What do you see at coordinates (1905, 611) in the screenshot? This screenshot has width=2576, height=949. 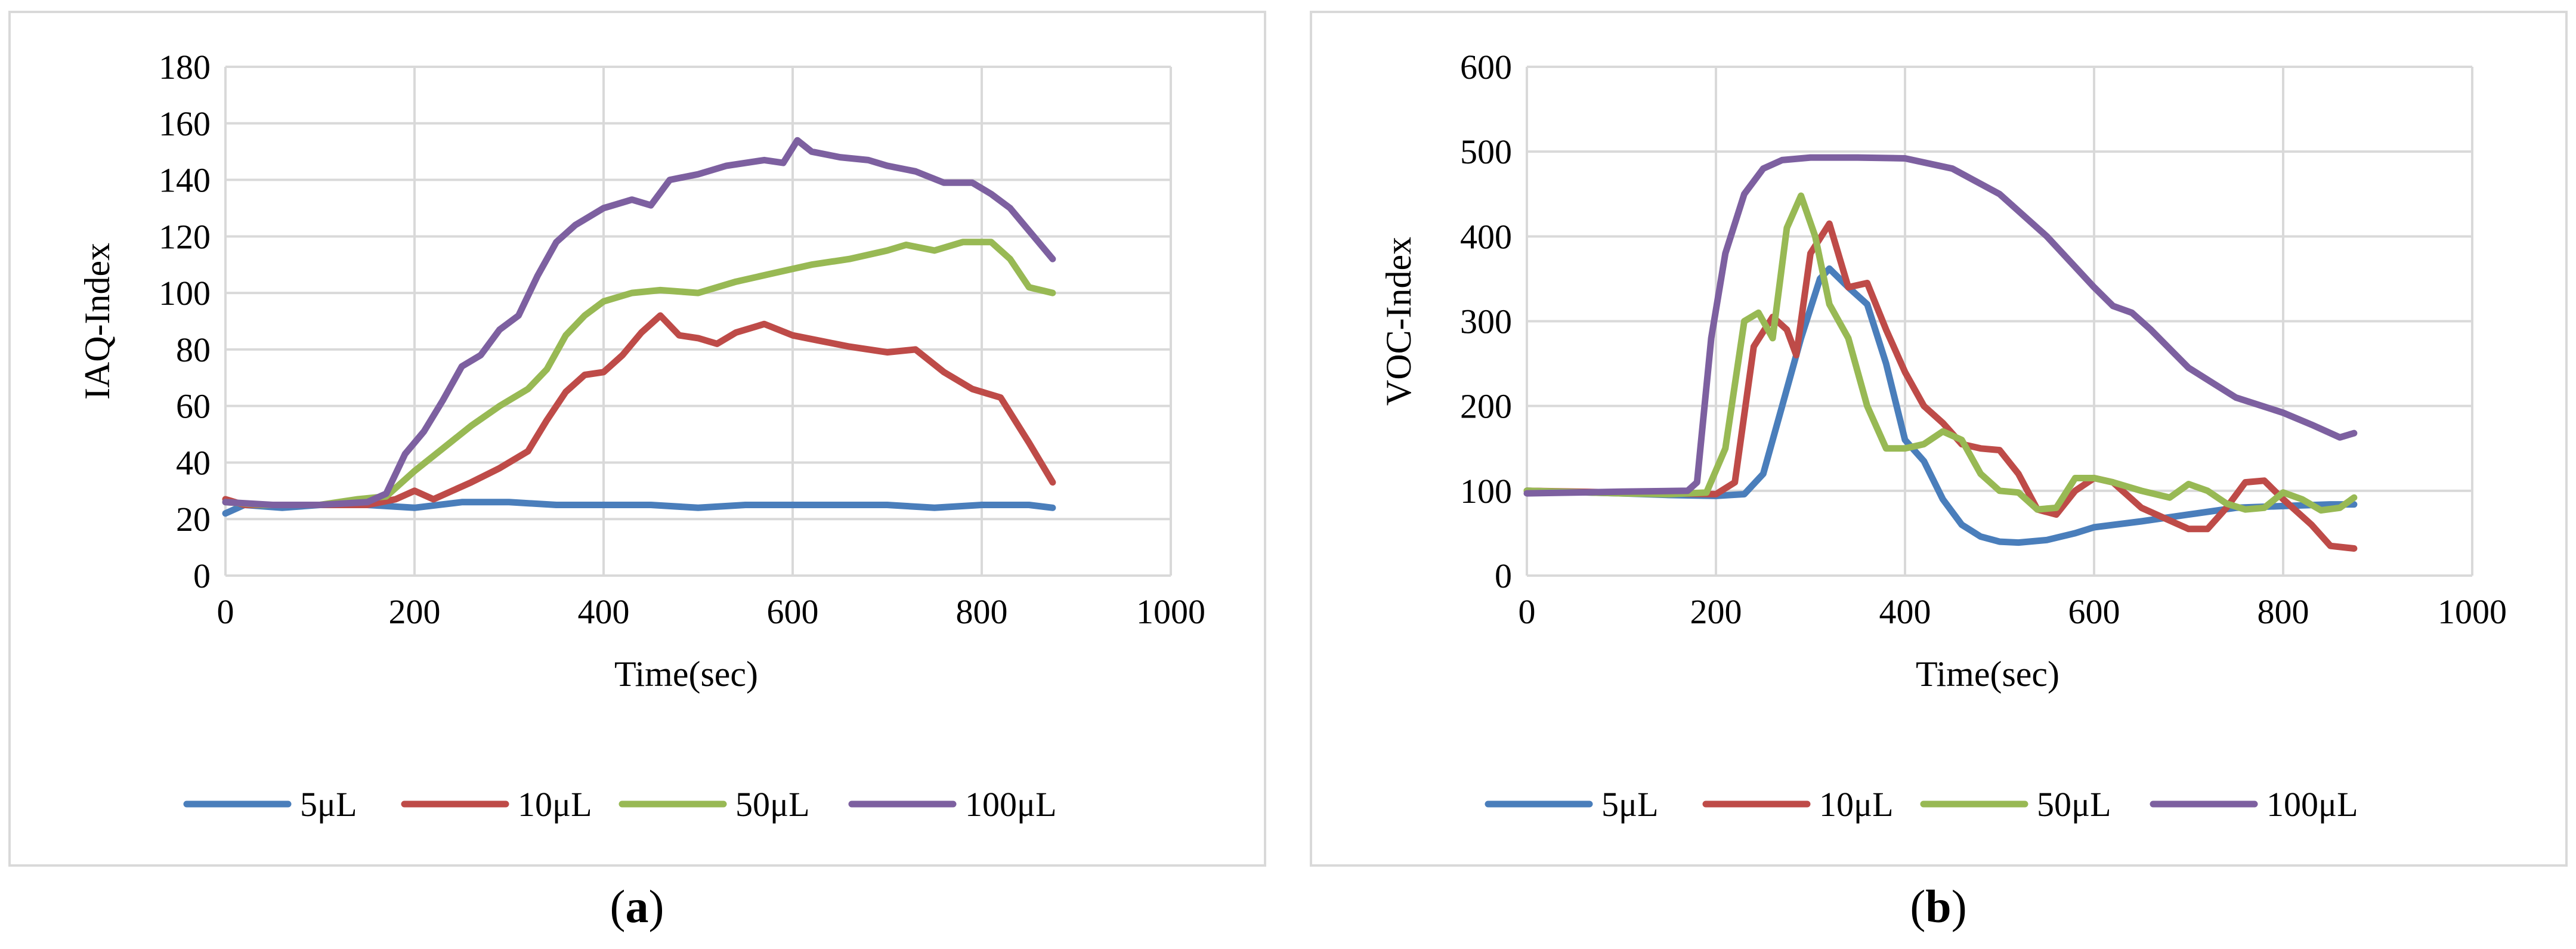 I see `chart-b-xtick-label: 400` at bounding box center [1905, 611].